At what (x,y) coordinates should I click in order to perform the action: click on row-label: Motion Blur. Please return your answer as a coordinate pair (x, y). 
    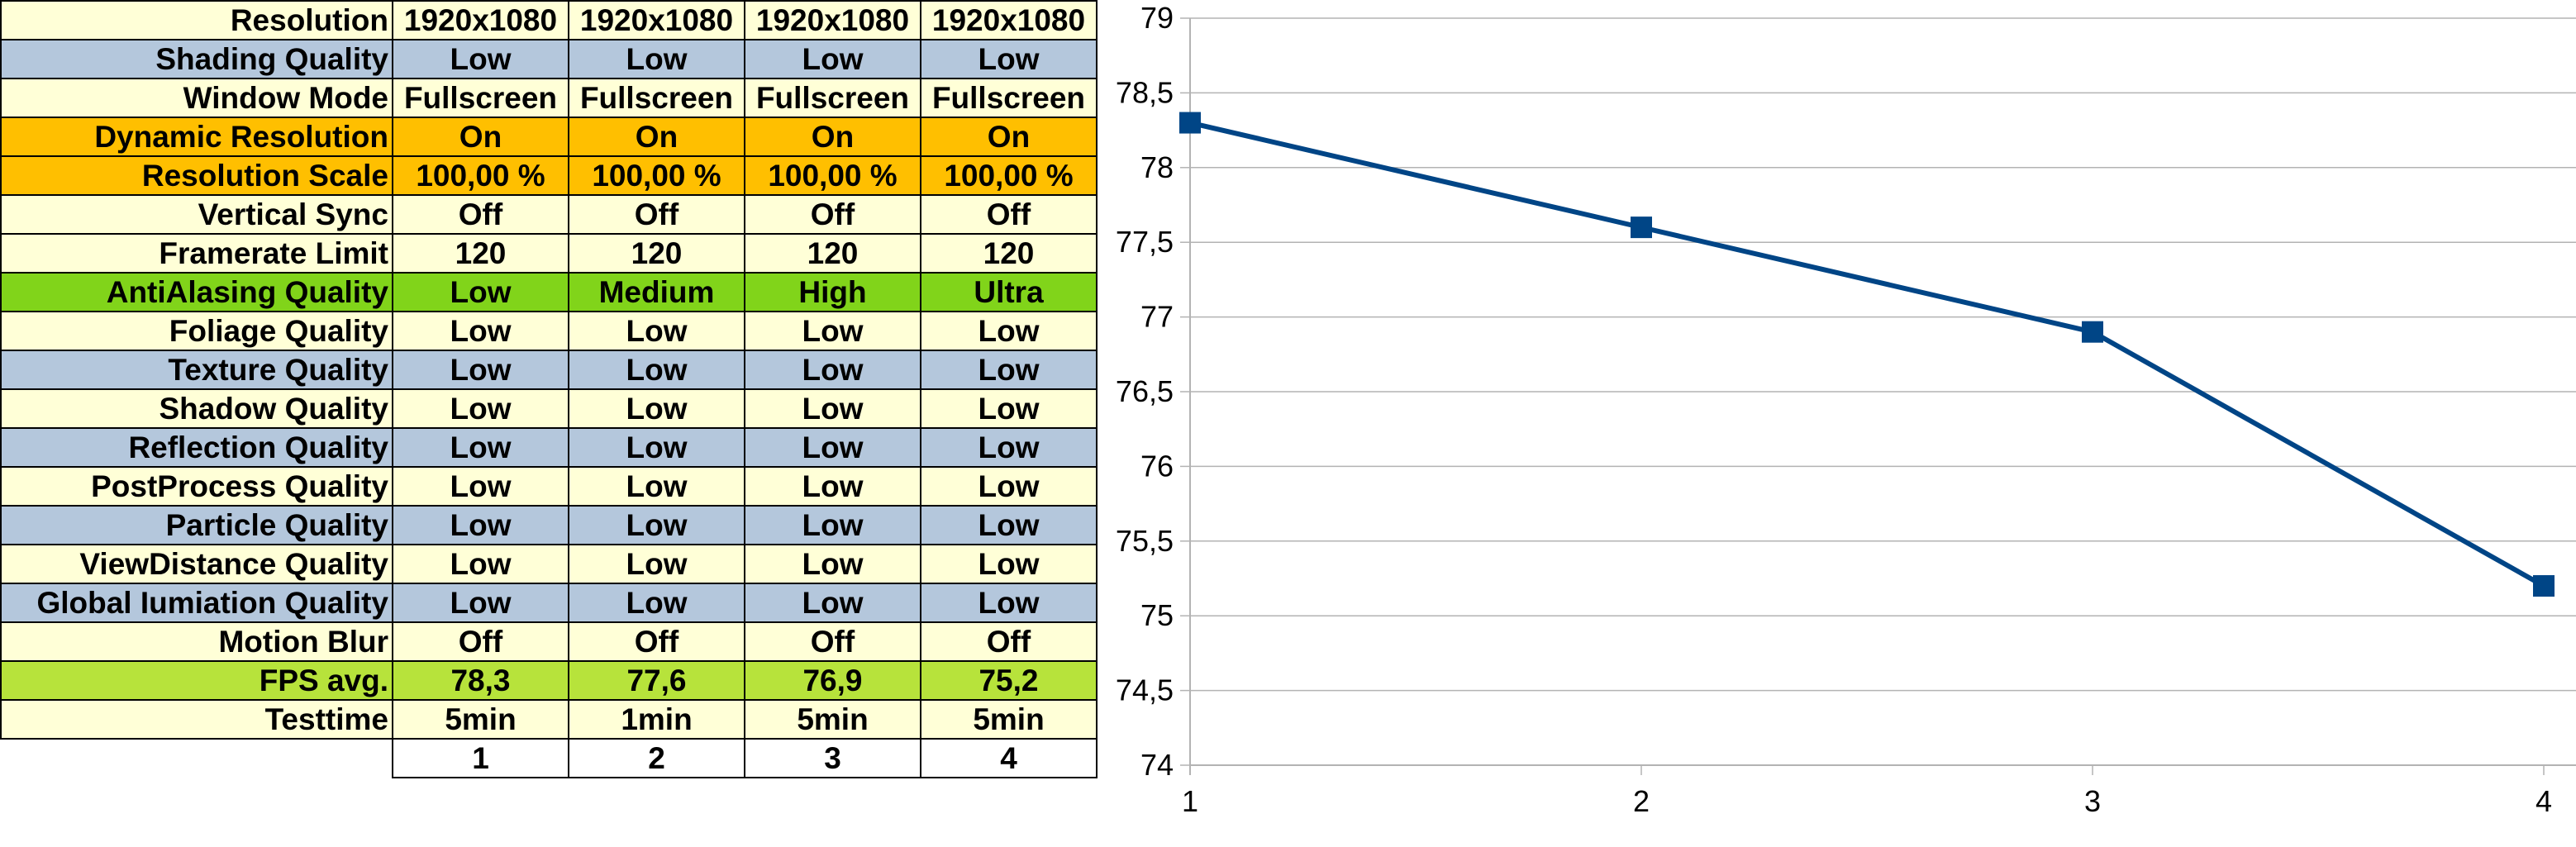
    Looking at the image, I should click on (197, 641).